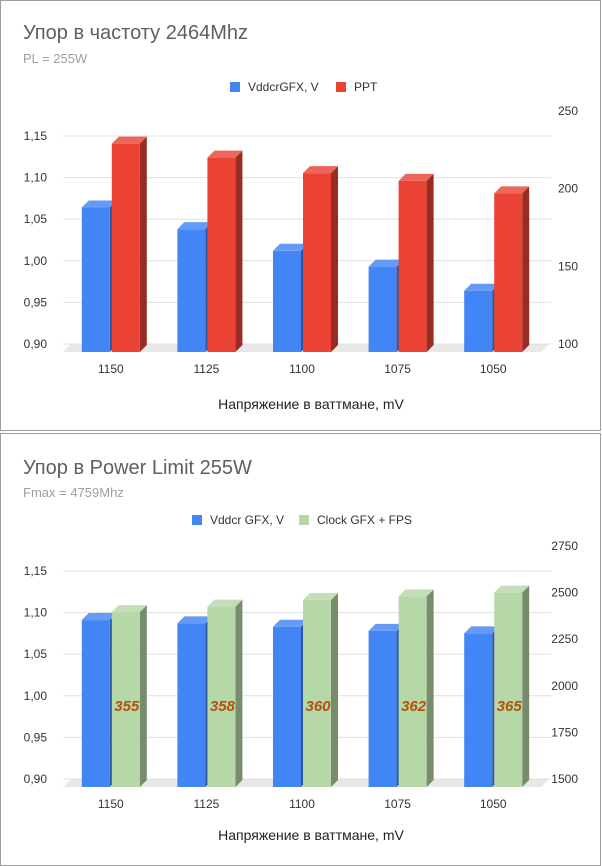 Image resolution: width=602 pixels, height=866 pixels. Describe the element at coordinates (414, 706) in the screenshot. I see `data-label: 362` at that location.